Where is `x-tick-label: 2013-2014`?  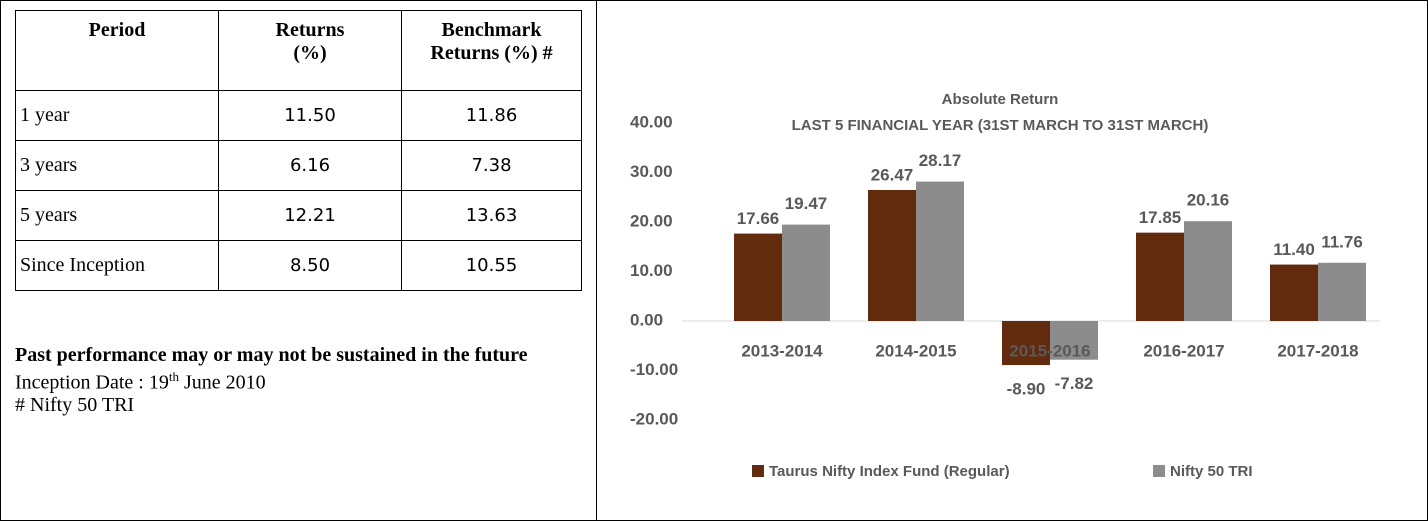 x-tick-label: 2013-2014 is located at coordinates (782, 350).